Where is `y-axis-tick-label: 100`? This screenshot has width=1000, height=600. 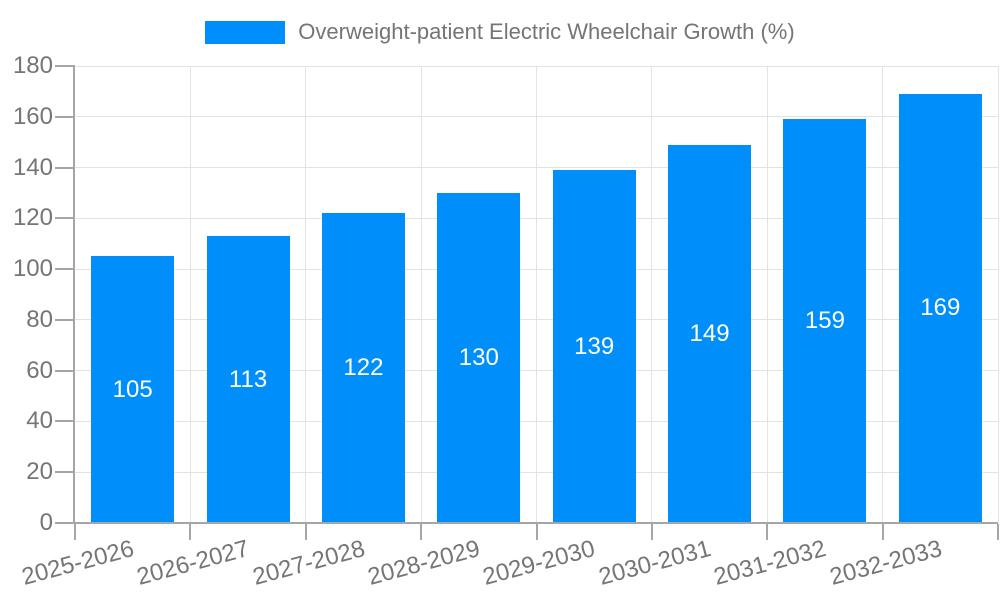 y-axis-tick-label: 100 is located at coordinates (32, 269).